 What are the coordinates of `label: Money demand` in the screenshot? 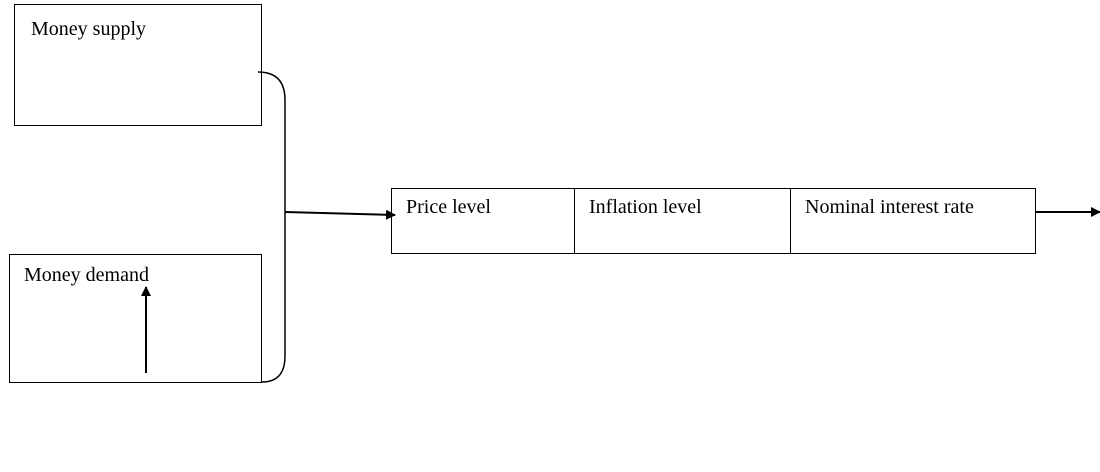 It's located at (86, 275).